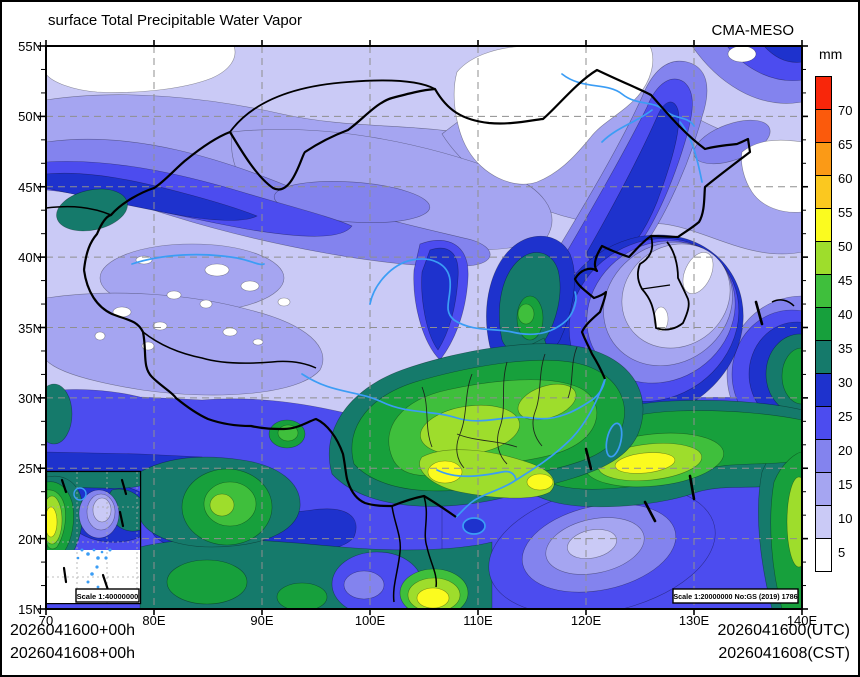 This screenshot has height=677, width=860. I want to click on colorbar-tick-label: 5, so click(842, 552).